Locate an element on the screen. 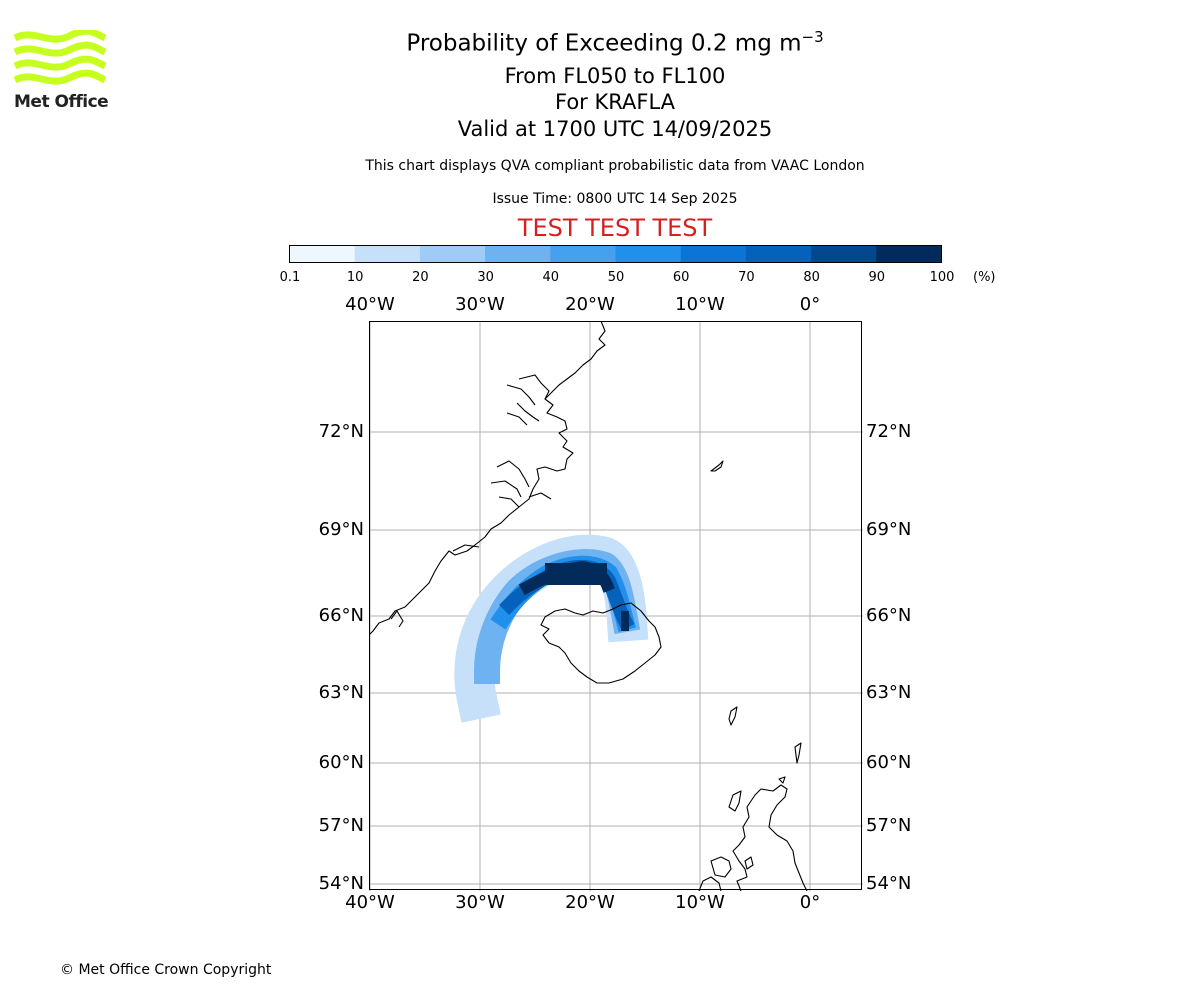  ash-probability-plume is located at coordinates (551, 628).